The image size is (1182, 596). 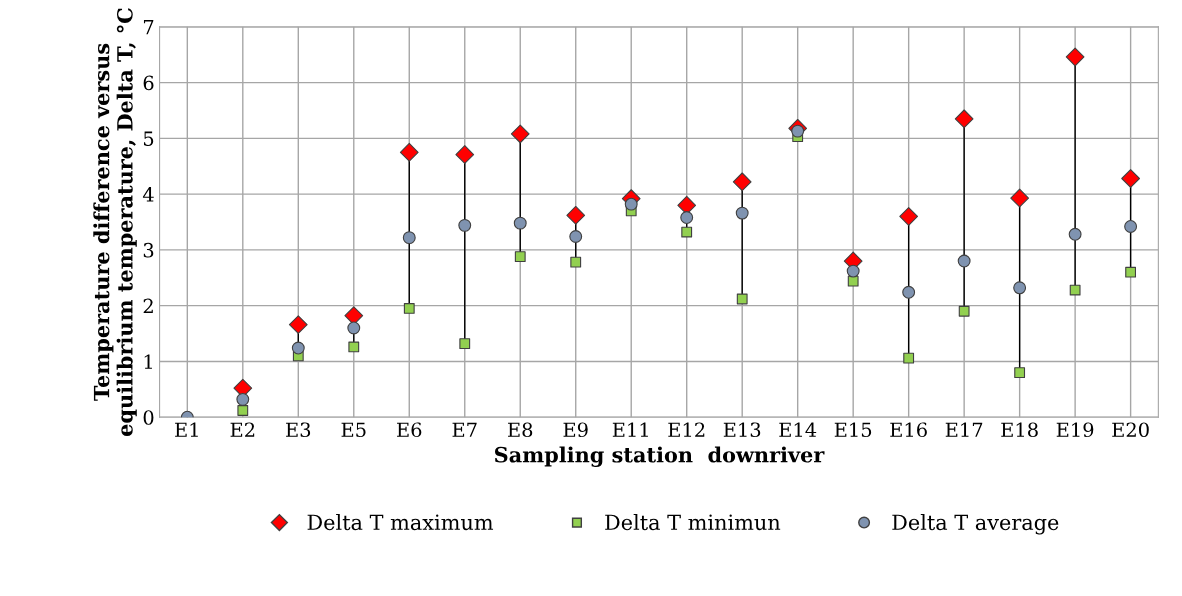 What do you see at coordinates (630, 429) in the screenshot?
I see `x-tick-label: E11` at bounding box center [630, 429].